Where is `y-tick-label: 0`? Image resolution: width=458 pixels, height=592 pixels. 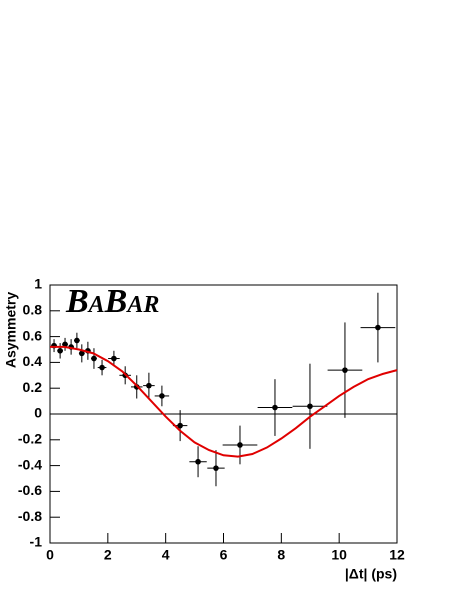 y-tick-label: 0 is located at coordinates (38, 413).